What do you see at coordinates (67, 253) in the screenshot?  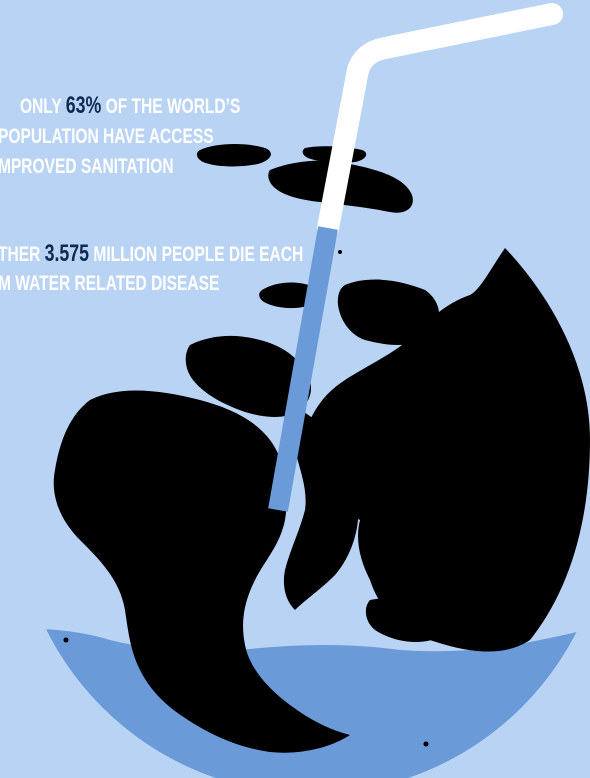 I see `deaths-count: 3.575` at bounding box center [67, 253].